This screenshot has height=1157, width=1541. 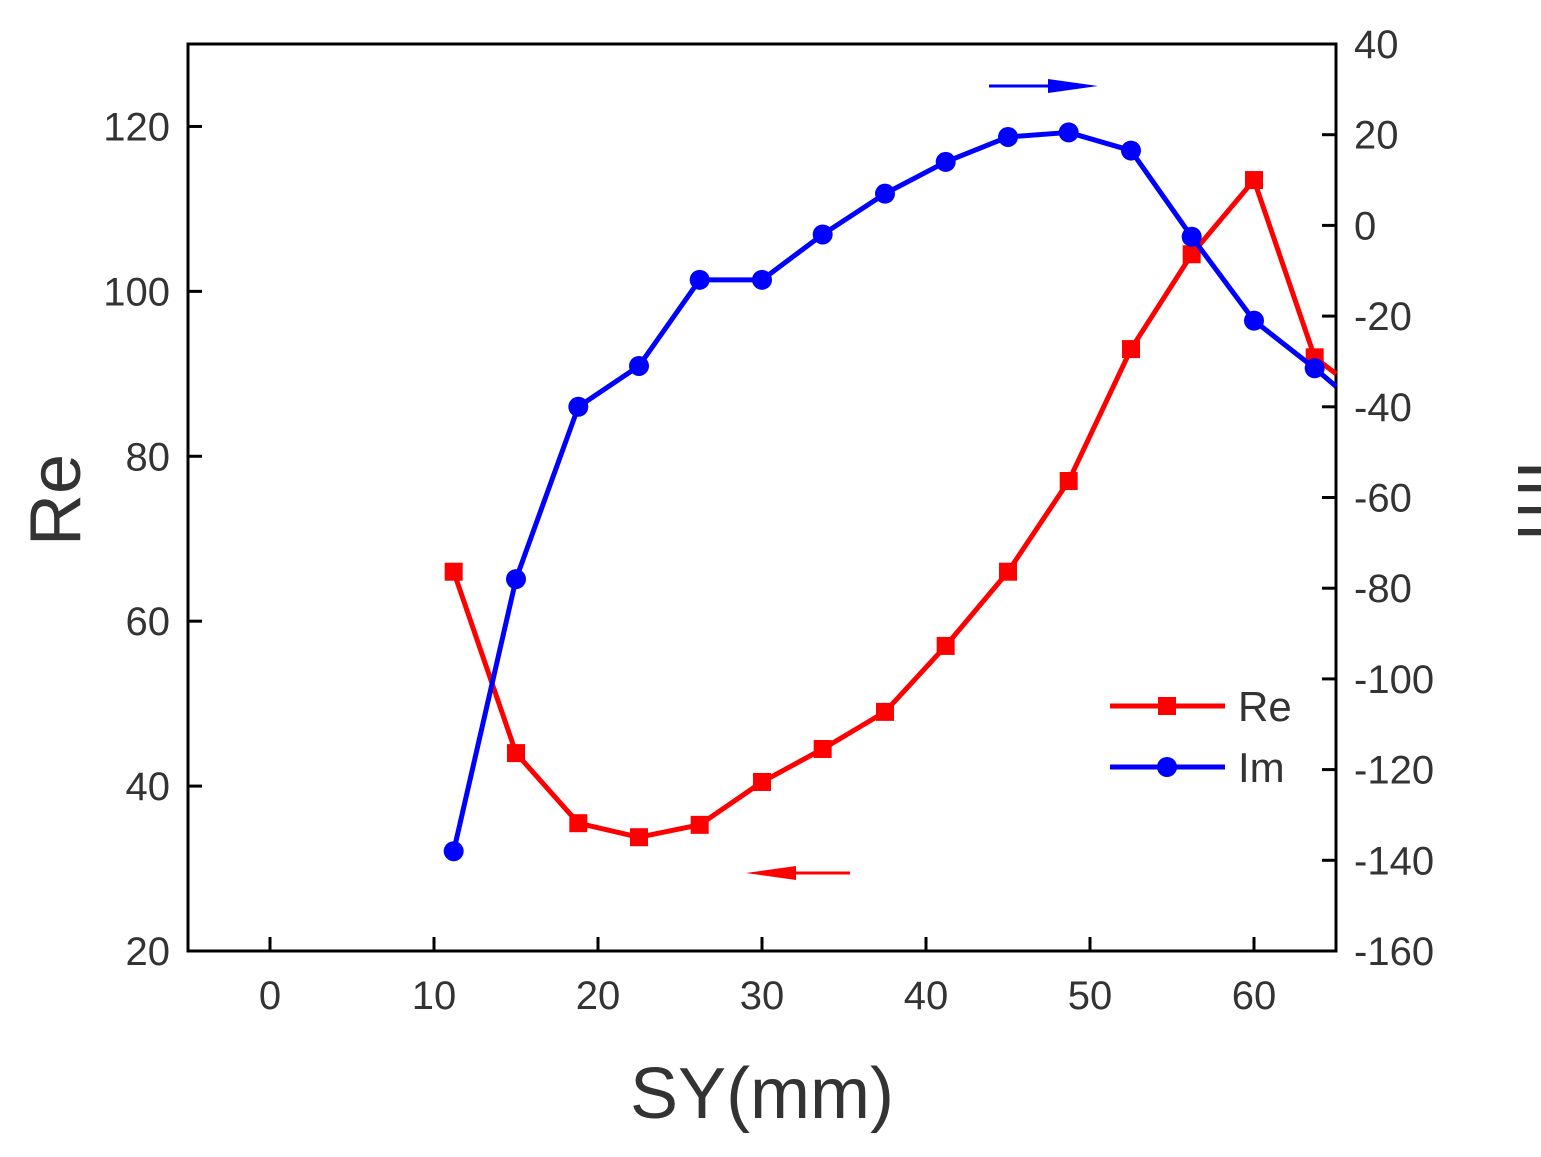 I want to click on y2-tick-label: -100, so click(x=1394, y=680).